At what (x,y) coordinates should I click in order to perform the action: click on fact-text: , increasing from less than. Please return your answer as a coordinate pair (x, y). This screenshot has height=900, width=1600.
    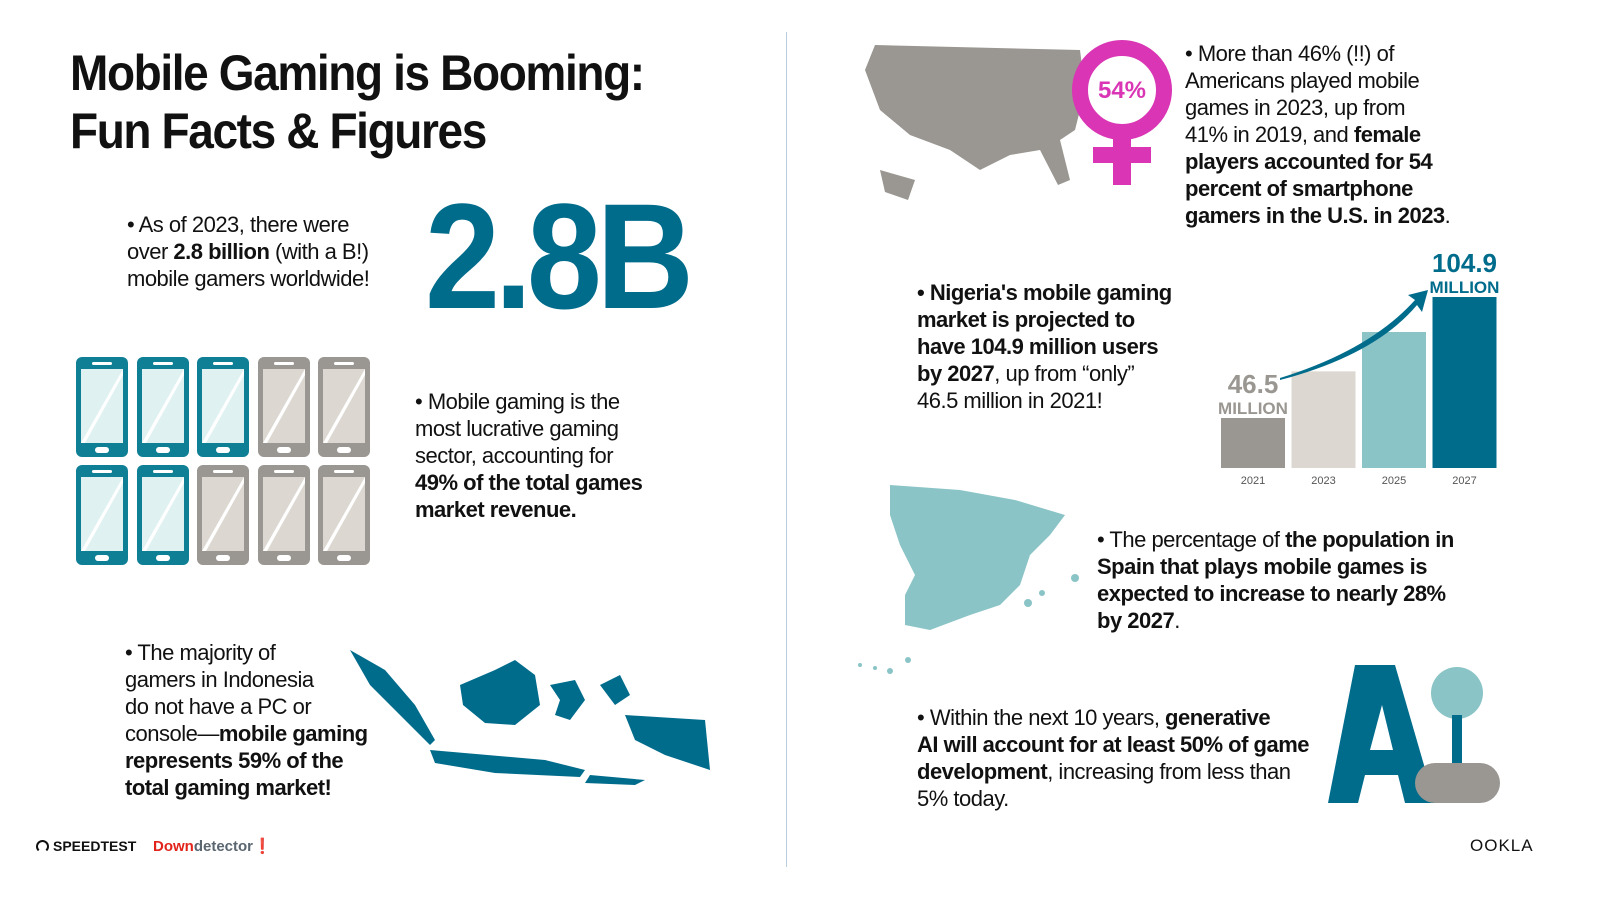
    Looking at the image, I should click on (1169, 771).